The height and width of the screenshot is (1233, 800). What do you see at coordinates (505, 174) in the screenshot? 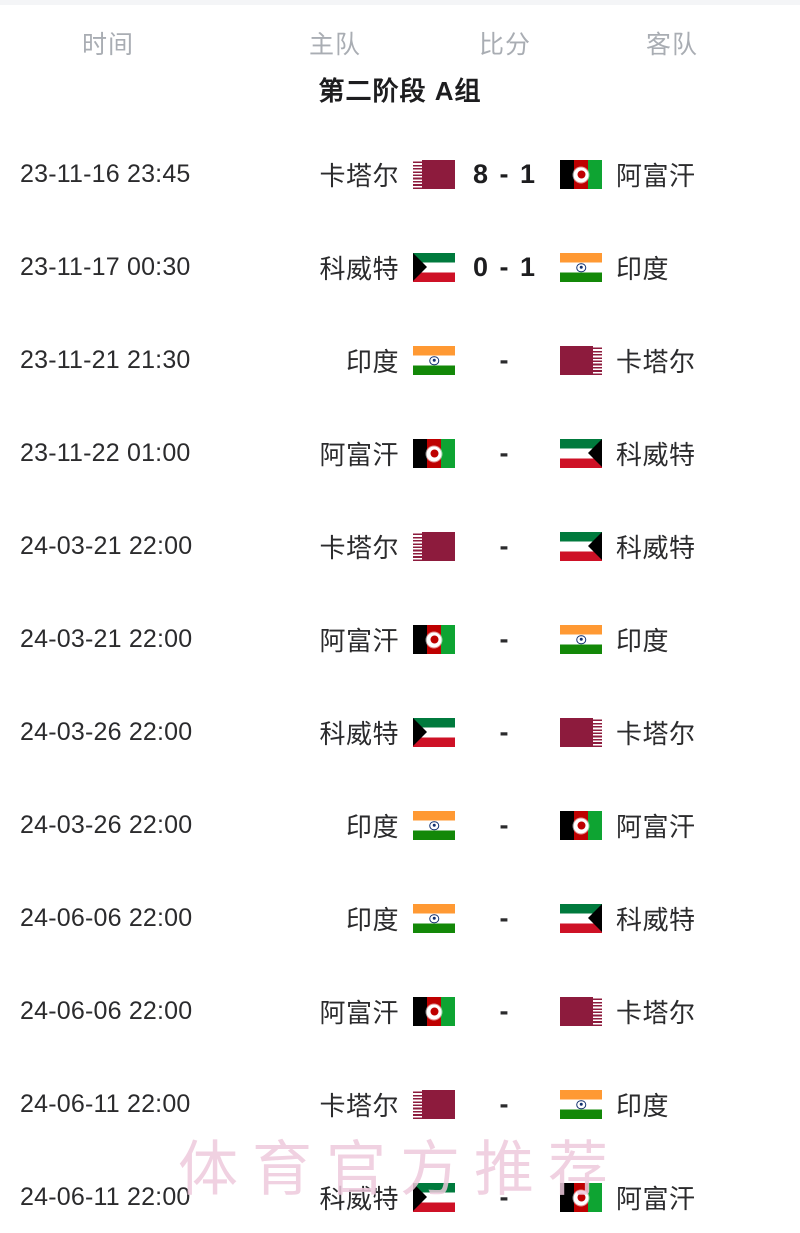
I see `match-score: 8 - 1` at bounding box center [505, 174].